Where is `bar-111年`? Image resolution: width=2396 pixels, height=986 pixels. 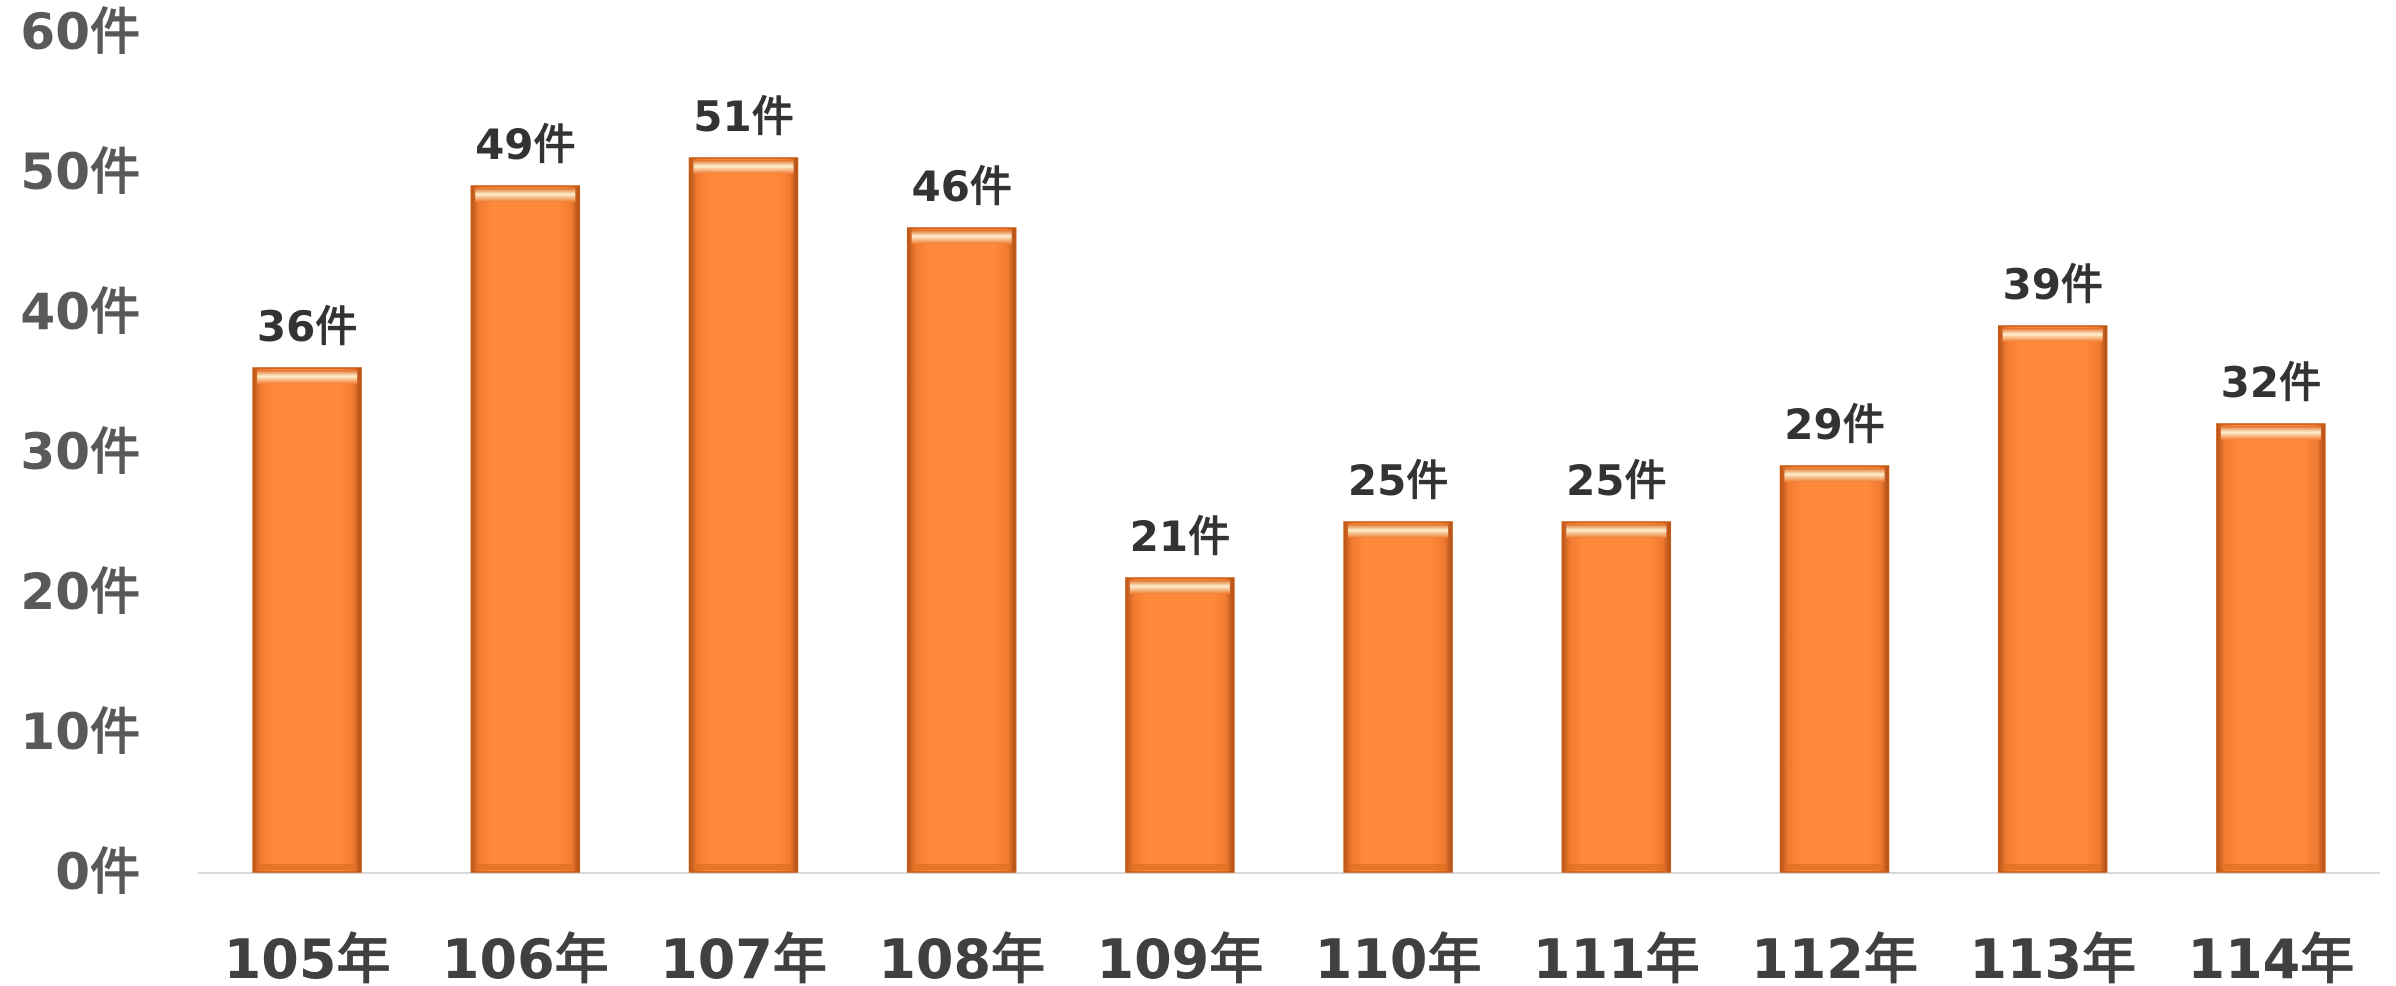 bar-111年 is located at coordinates (1616, 697).